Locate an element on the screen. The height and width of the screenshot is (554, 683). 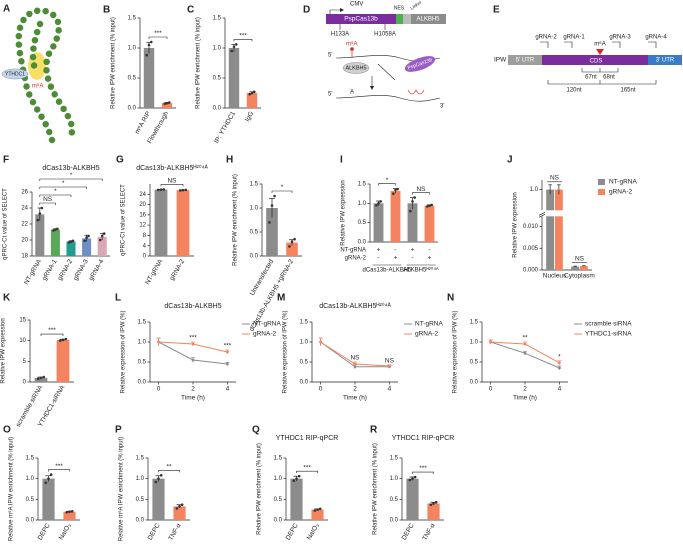
x-tick-label: IP: YTHDC1 is located at coordinates (225, 127).